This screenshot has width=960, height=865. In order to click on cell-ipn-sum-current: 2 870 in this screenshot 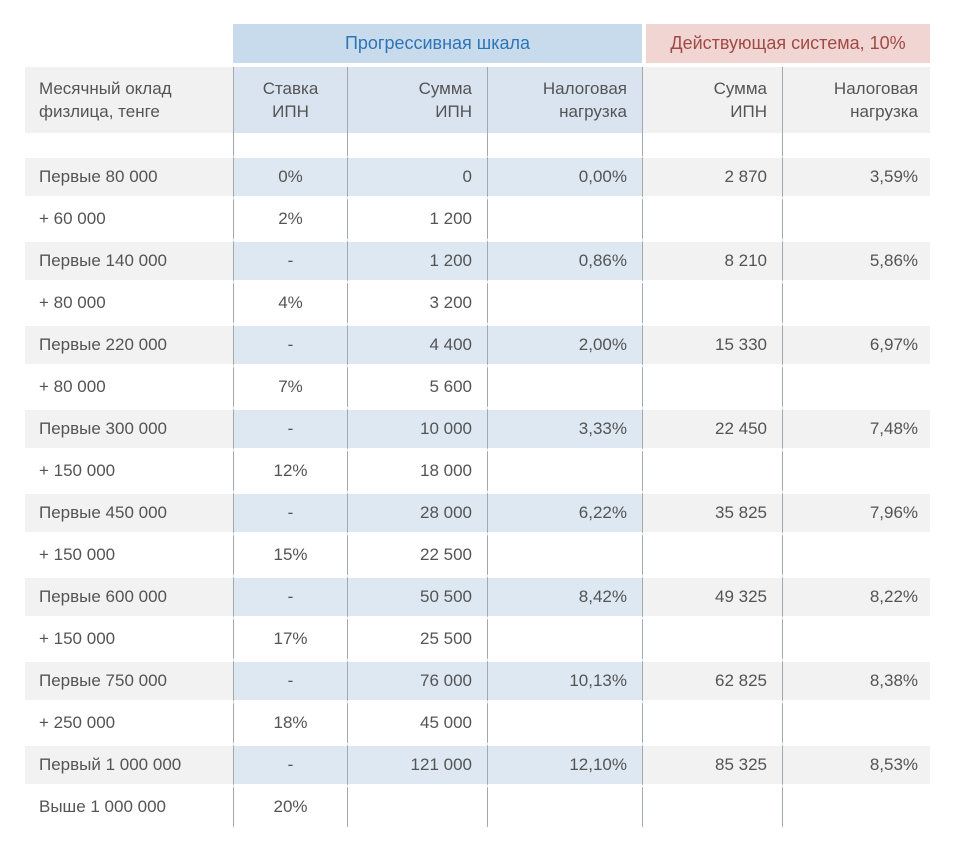, I will do `click(712, 177)`.